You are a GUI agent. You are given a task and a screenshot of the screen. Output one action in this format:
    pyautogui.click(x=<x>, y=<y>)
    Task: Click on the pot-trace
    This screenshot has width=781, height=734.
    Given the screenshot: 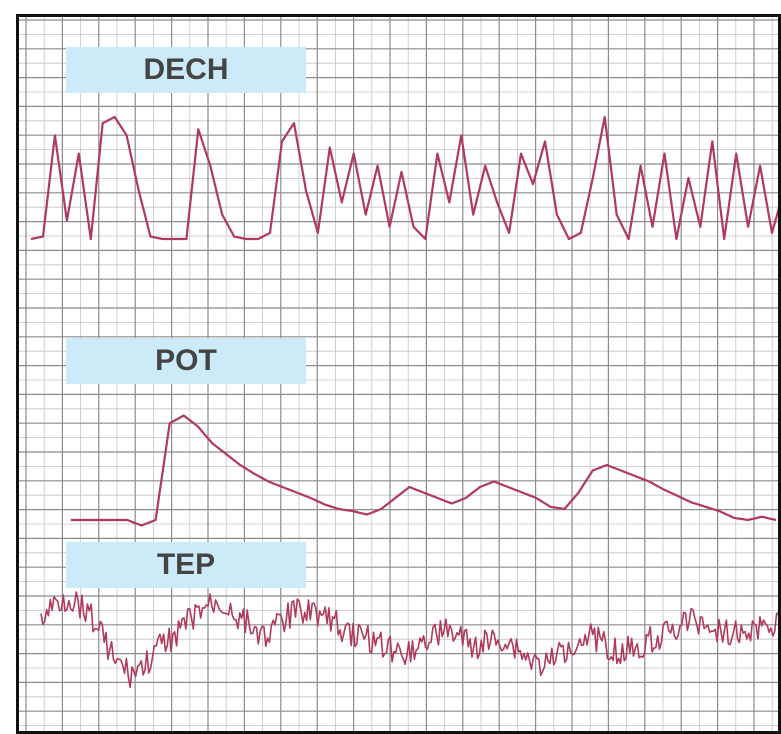 What is the action you would take?
    pyautogui.click(x=424, y=470)
    